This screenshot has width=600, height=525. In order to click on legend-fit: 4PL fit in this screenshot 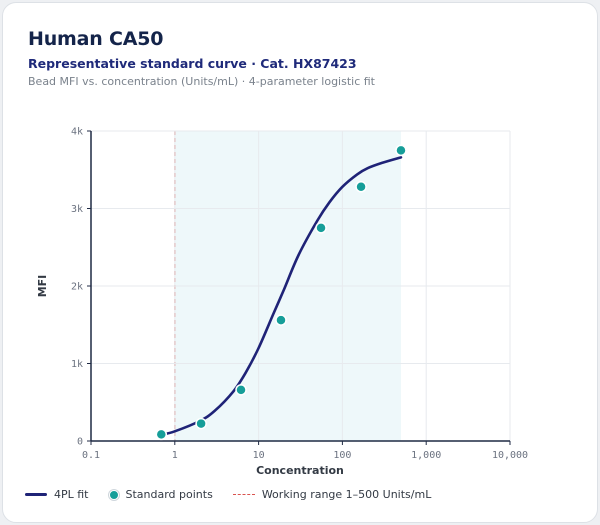, I will do `click(57, 494)`.